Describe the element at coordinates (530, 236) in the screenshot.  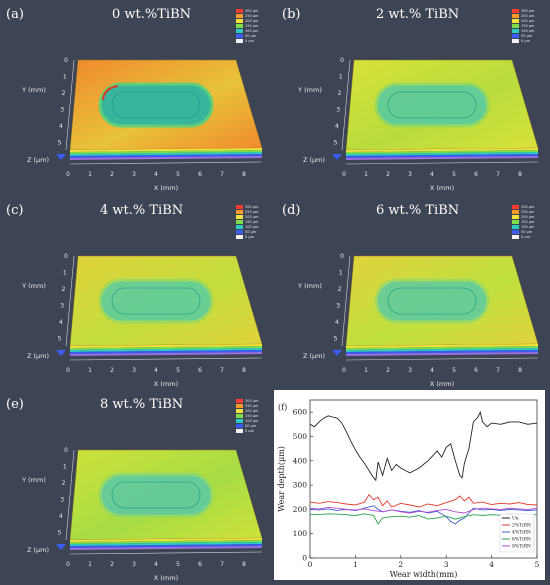
I see `legend-row: 0 μm` at that location.